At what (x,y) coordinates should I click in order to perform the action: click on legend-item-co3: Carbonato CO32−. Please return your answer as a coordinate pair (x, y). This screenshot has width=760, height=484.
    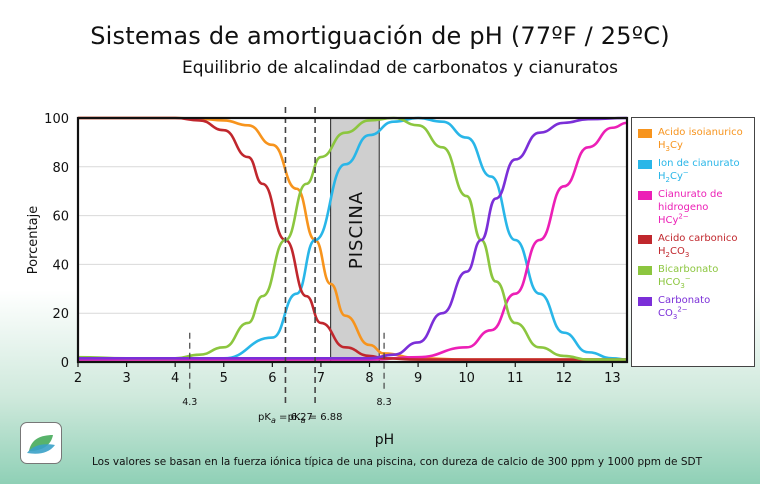
    Looking at the image, I should click on (693, 307).